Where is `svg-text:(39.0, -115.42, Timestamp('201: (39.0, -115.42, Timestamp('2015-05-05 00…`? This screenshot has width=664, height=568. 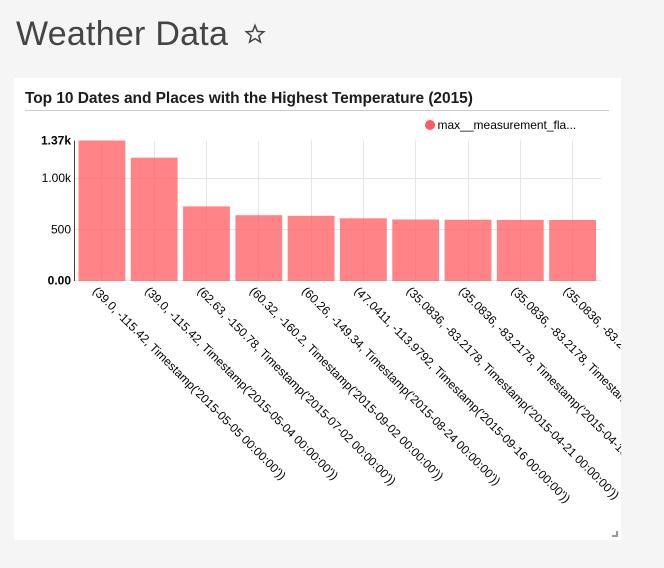 svg-text:(39.0, -115.42, Timestamp('201: (39.0, -115.42, Timestamp('2015-05-05 00… is located at coordinates (189, 383).